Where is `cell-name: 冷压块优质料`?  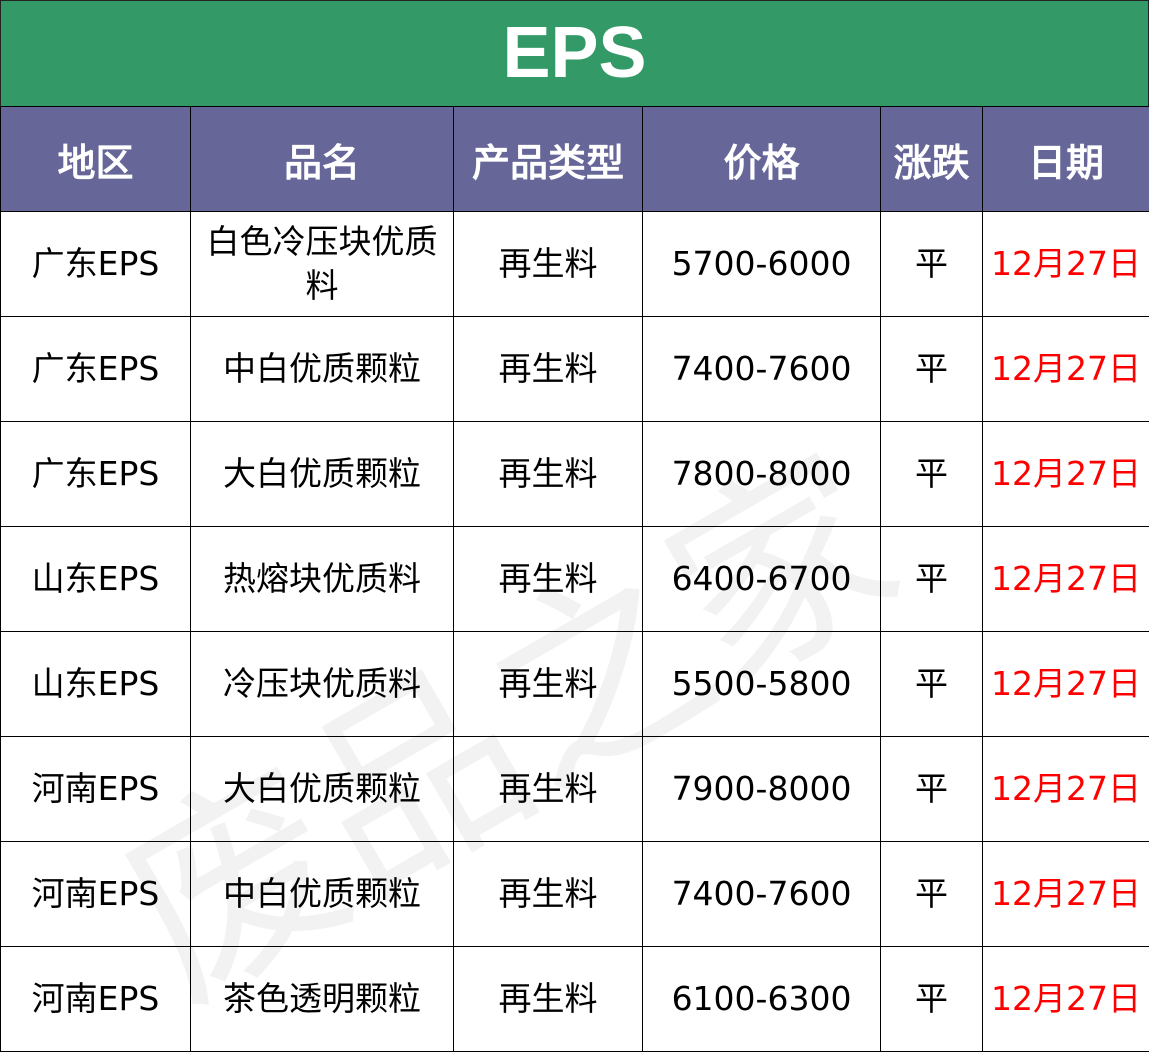 cell-name: 冷压块优质料 is located at coordinates (322, 684).